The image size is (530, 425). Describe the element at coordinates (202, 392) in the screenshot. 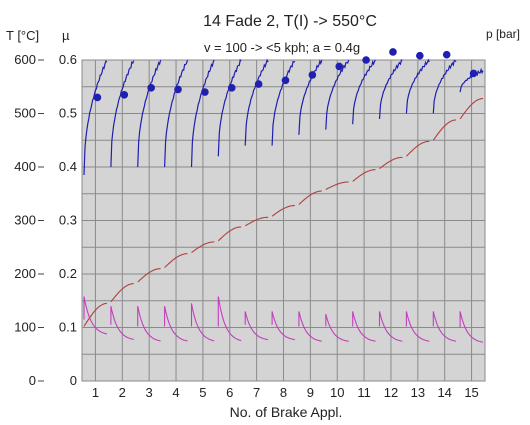

I see `x-tick-label: 5` at that location.